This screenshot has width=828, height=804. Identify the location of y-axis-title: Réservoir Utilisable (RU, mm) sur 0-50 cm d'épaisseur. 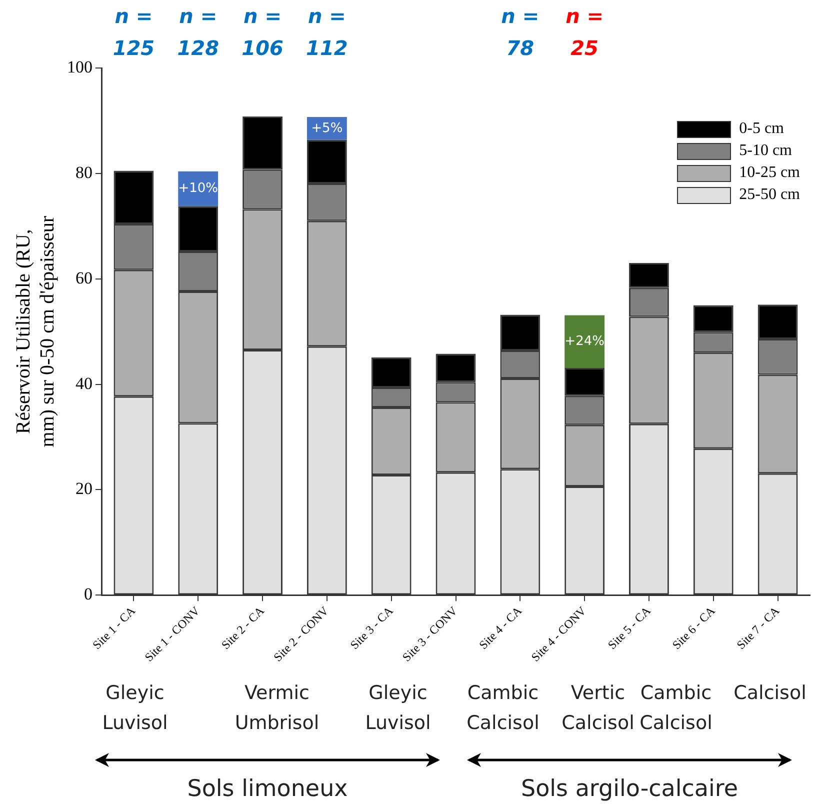
(35, 332).